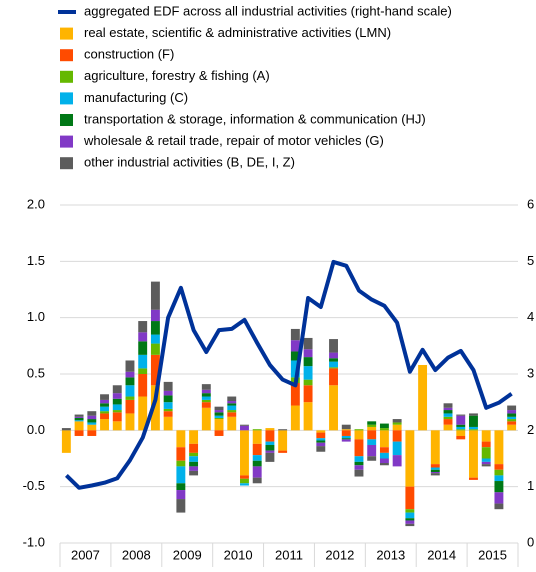 The height and width of the screenshot is (572, 536). What do you see at coordinates (390, 554) in the screenshot?
I see `x-tick-label: 2013` at bounding box center [390, 554].